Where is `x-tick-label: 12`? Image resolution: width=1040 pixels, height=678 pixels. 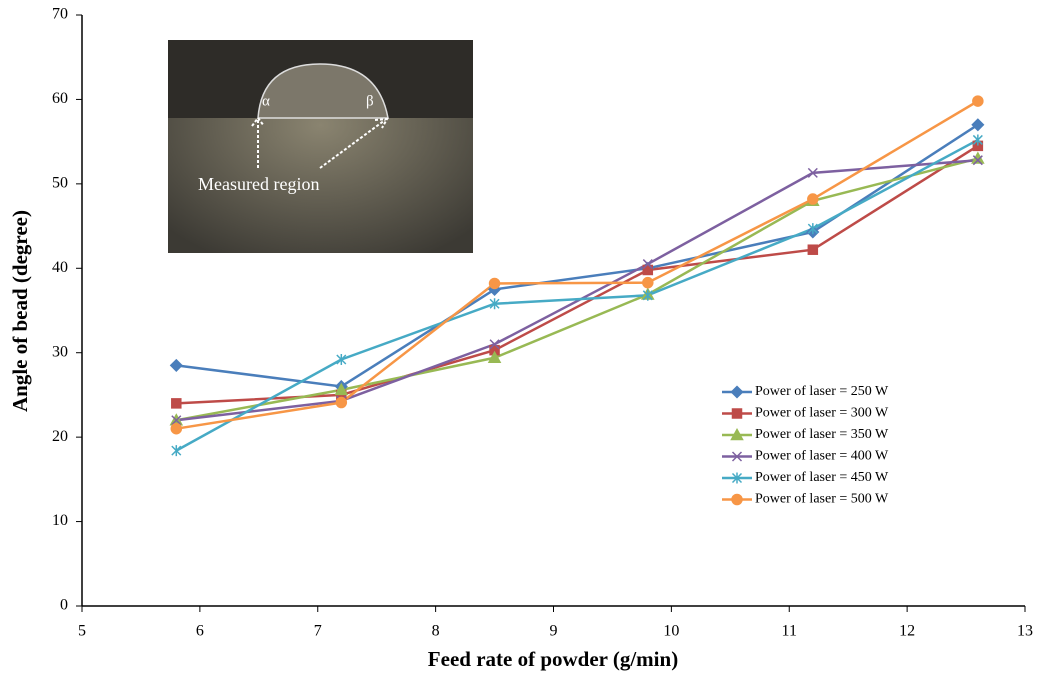
x-tick-label: 12 is located at coordinates (907, 631).